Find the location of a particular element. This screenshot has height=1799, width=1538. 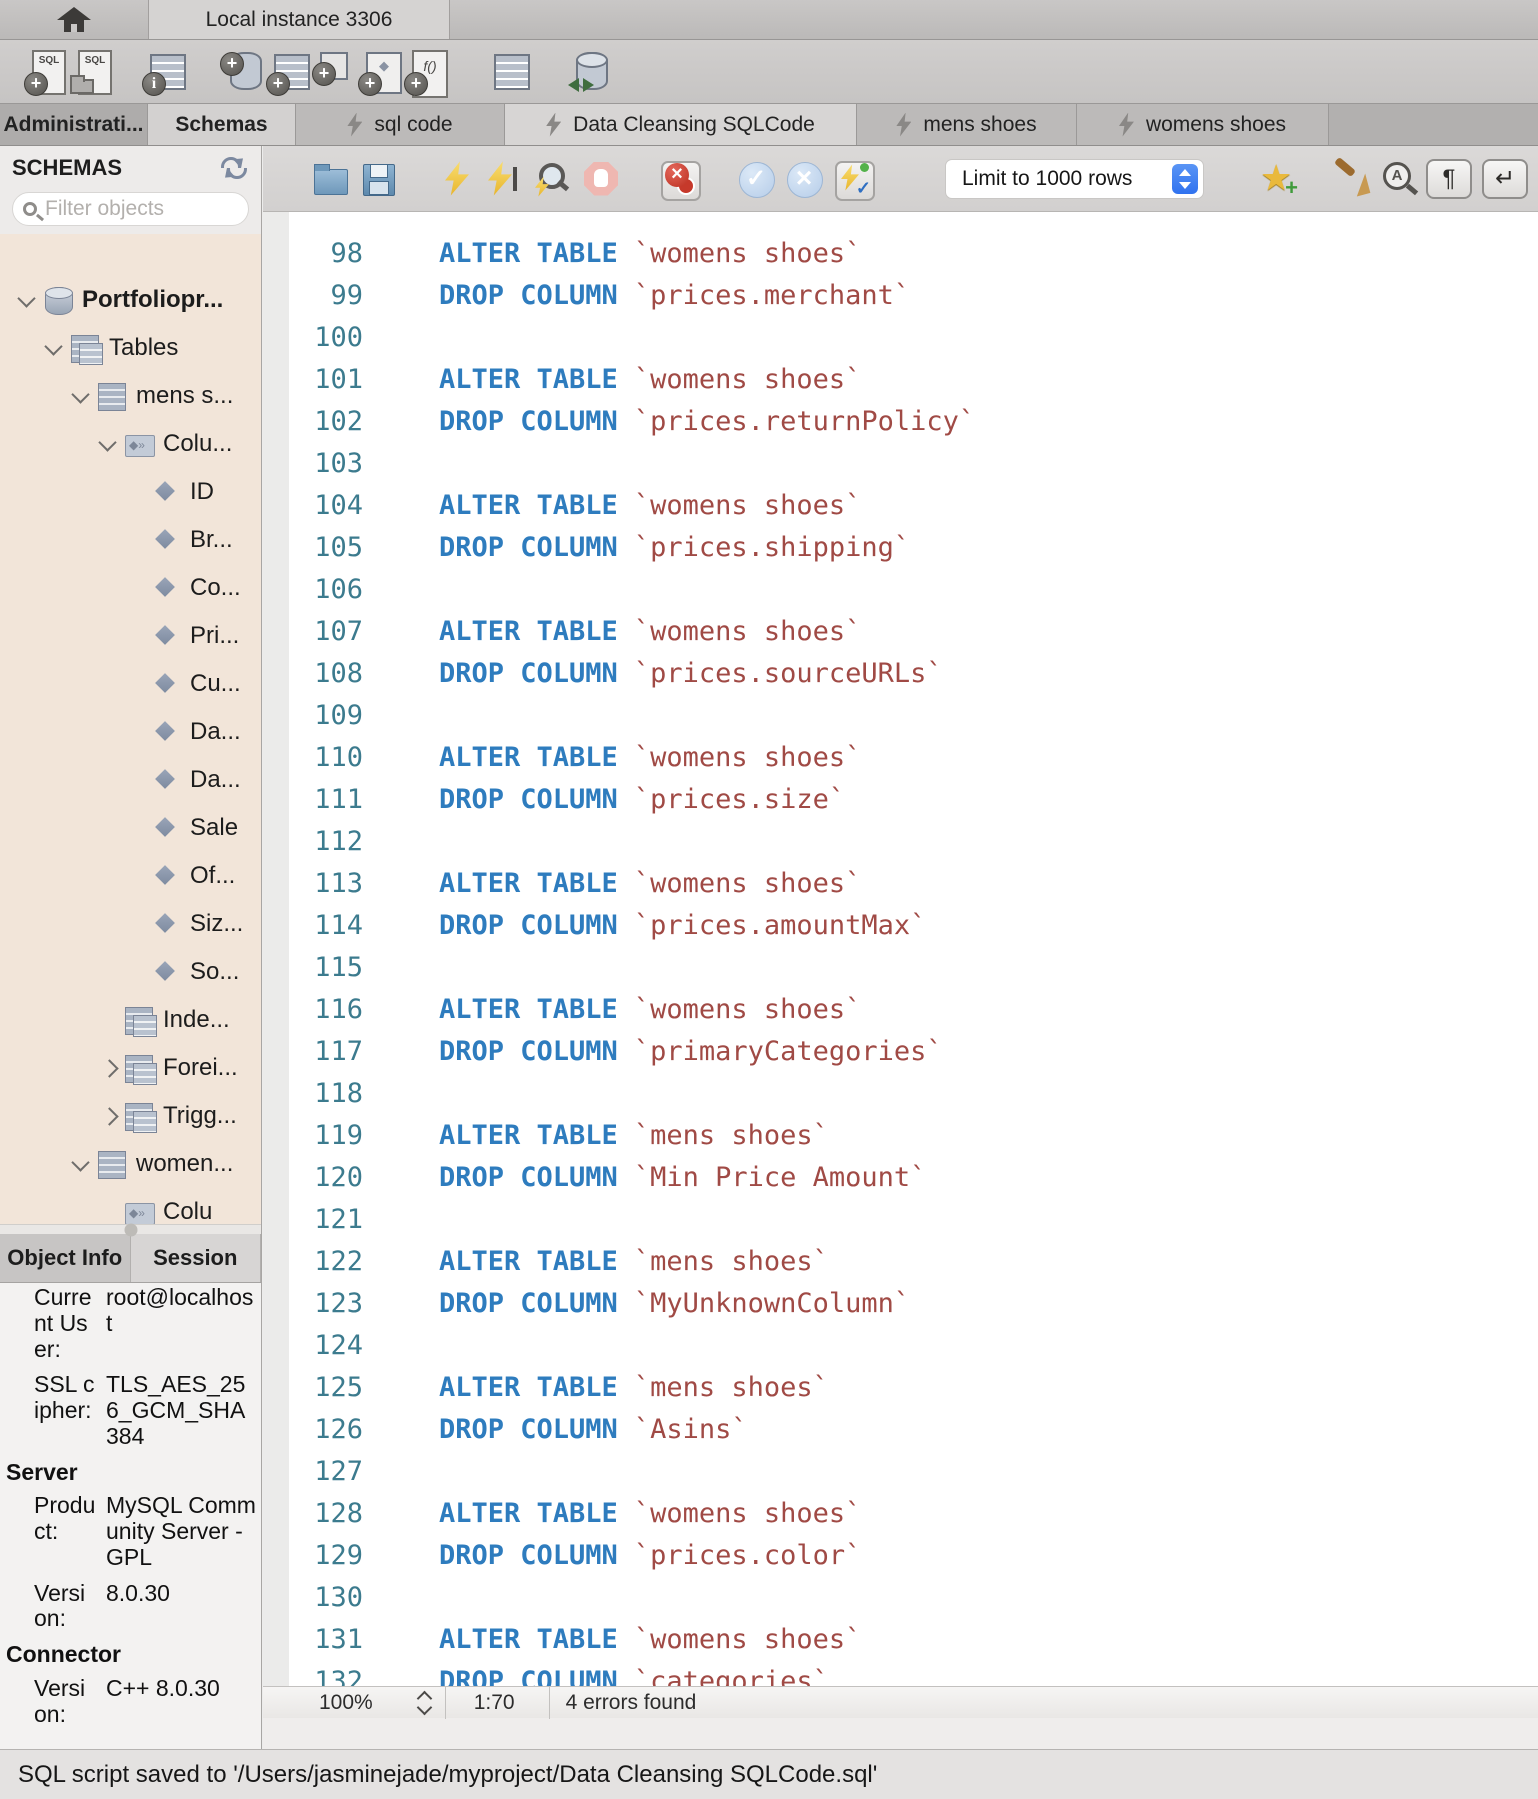

create-procedure-icon is located at coordinates (381, 72).